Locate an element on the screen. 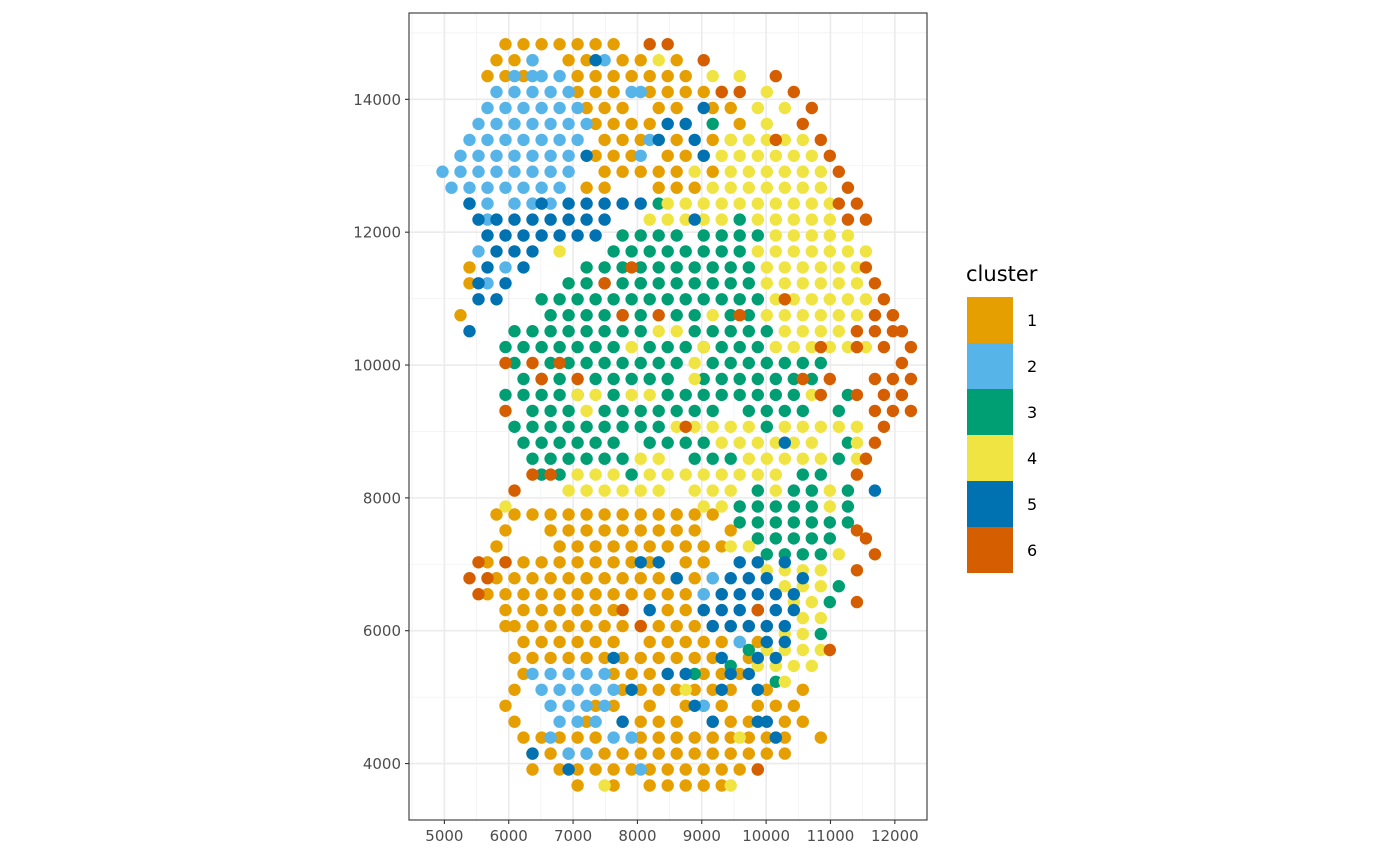  x-tick-label: 10000 is located at coordinates (766, 836).